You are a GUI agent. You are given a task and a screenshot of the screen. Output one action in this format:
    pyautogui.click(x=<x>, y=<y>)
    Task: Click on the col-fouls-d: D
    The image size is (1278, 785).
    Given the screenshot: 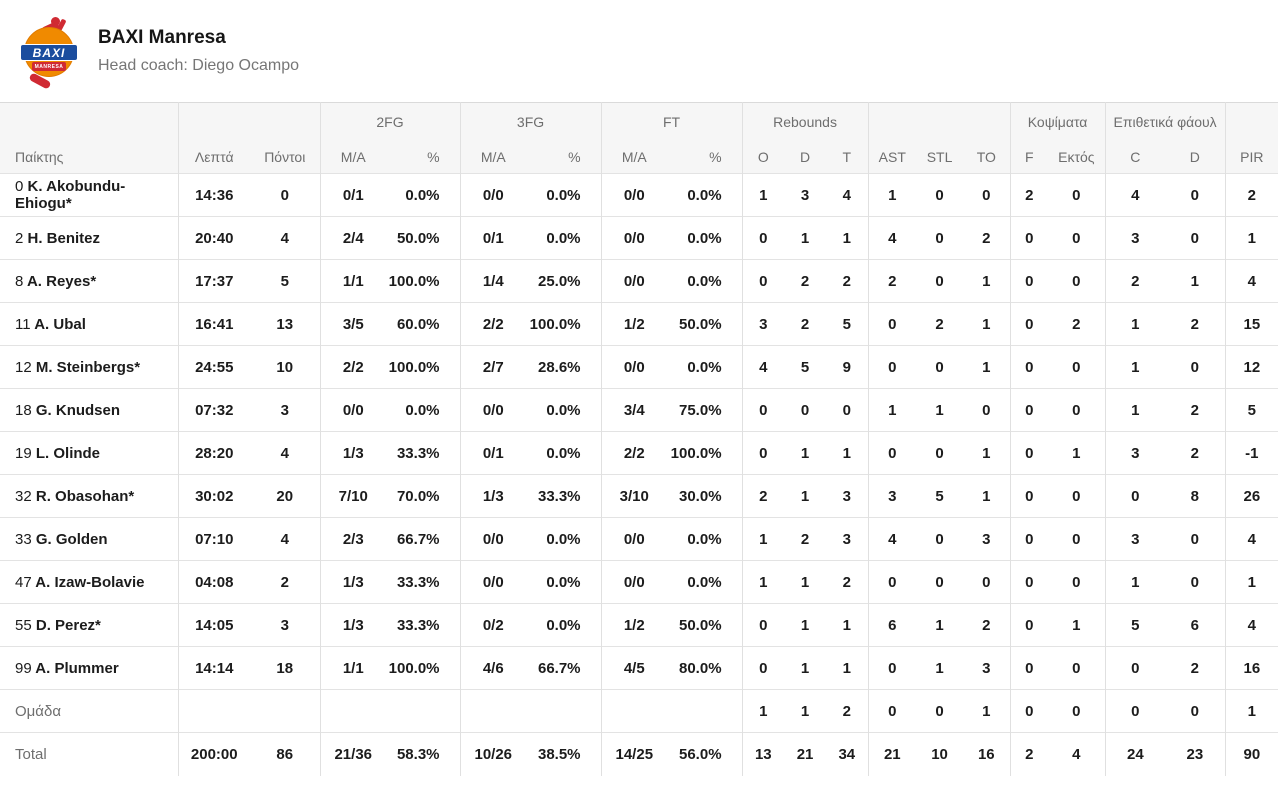 What is the action you would take?
    pyautogui.click(x=1195, y=157)
    